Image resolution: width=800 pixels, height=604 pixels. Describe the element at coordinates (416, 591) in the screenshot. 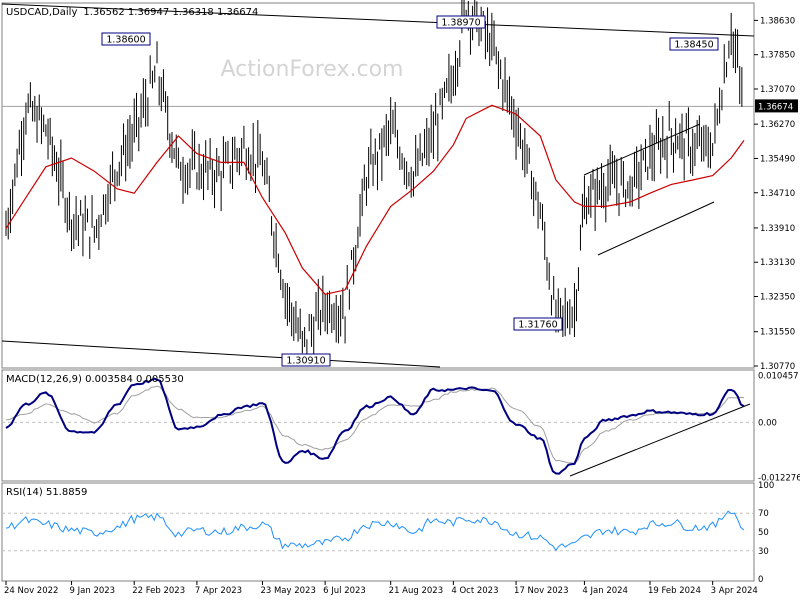

I see `x-tick-label: 21 Aug 2023` at that location.